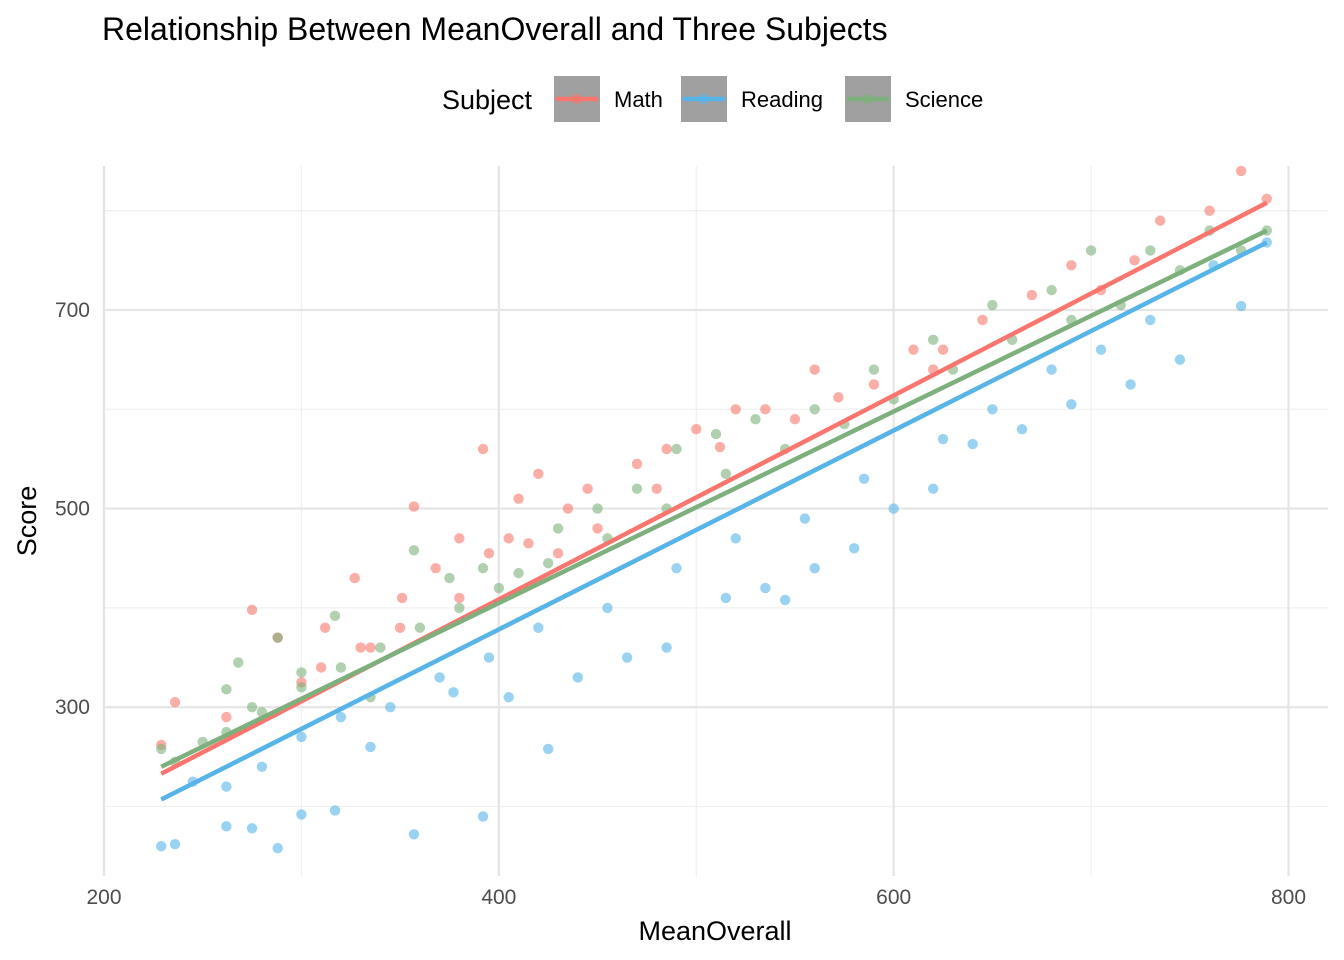 The width and height of the screenshot is (1344, 960). What do you see at coordinates (1288, 897) in the screenshot?
I see `x-tick-label: 800` at bounding box center [1288, 897].